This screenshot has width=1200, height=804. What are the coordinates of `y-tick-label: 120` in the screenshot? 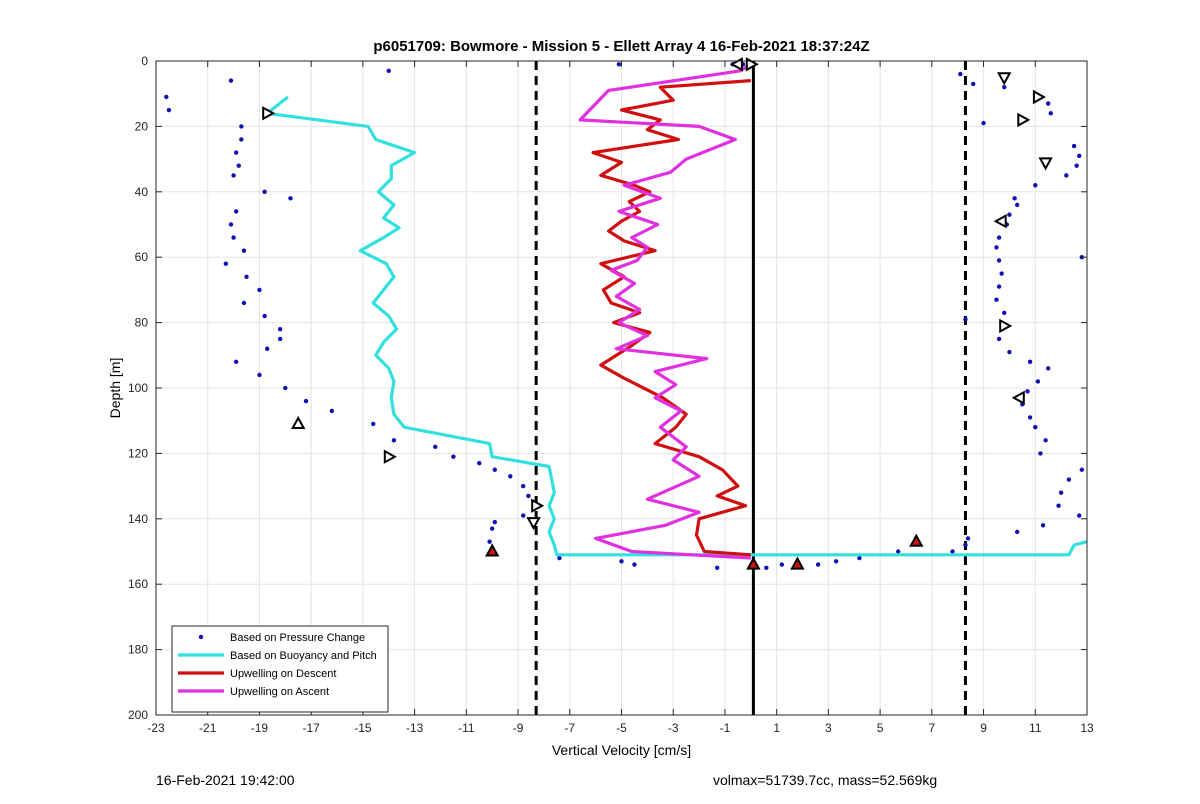 It's located at (138, 453).